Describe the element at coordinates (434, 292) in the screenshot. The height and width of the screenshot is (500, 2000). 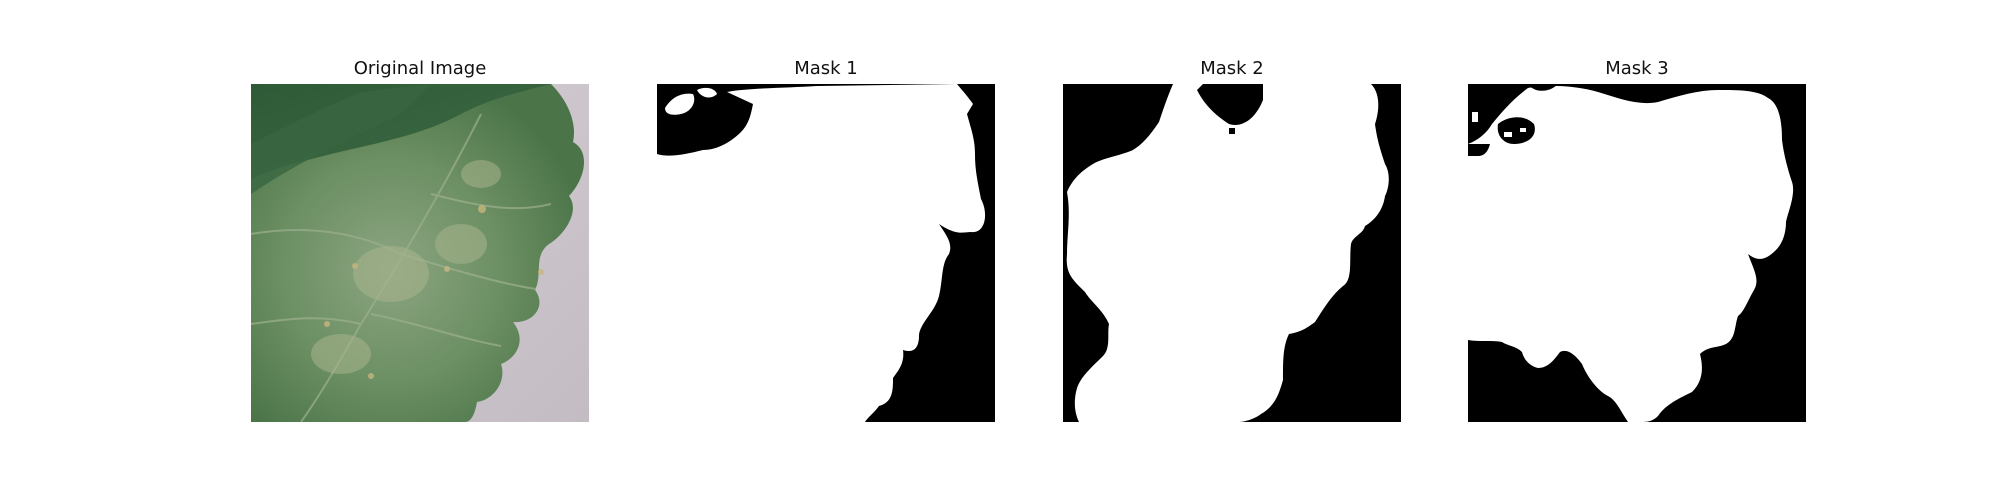
I see `leaf-lesions` at that location.